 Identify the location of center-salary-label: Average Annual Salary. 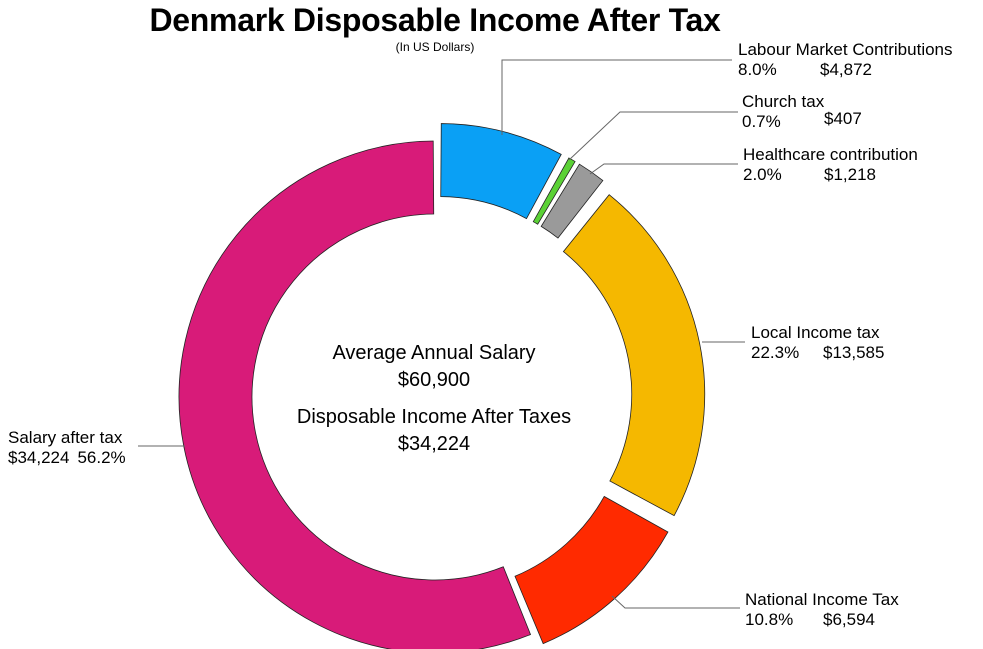
(434, 353).